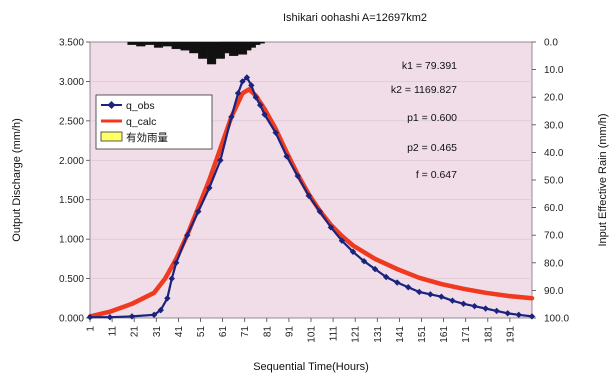  Describe the element at coordinates (554, 263) in the screenshot. I see `y2-tick-label-8: 80.0` at that location.